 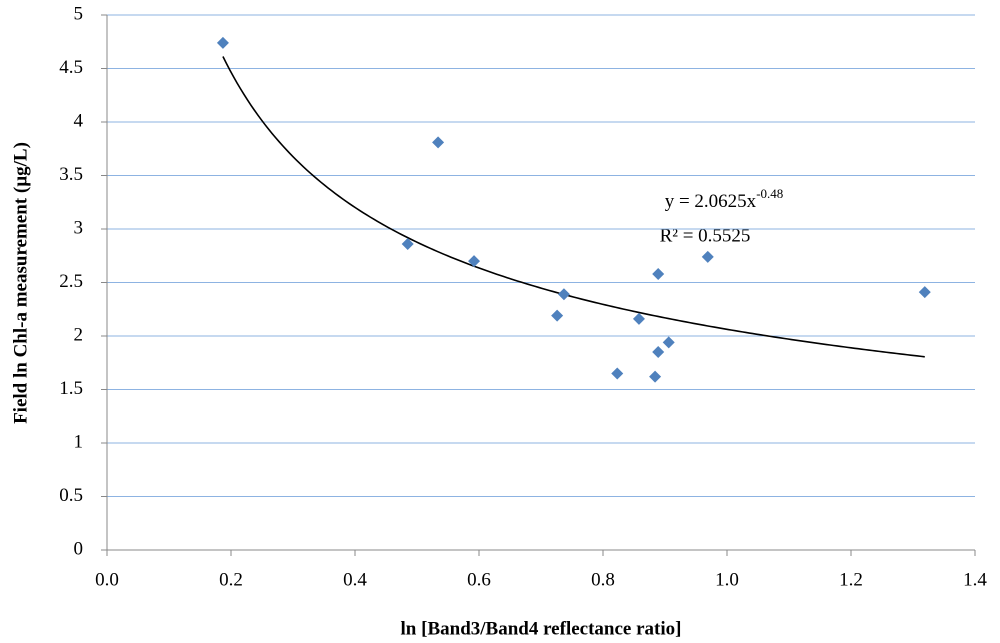 What do you see at coordinates (107, 579) in the screenshot?
I see `x-tick-label: 0.0` at bounding box center [107, 579].